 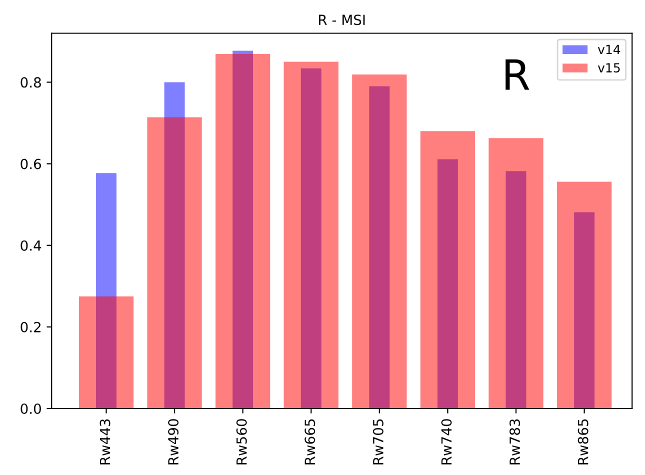 I want to click on x-tick-label: Rw740, so click(x=446, y=441).